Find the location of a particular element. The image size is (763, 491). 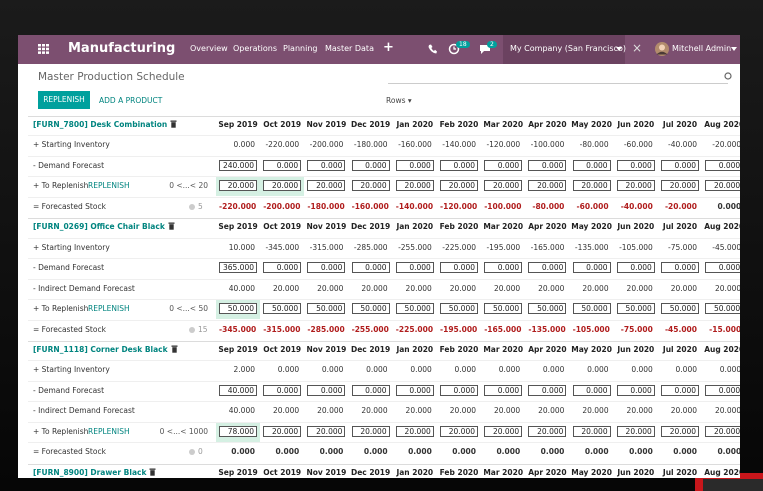

user-name: Mitchell Admin is located at coordinates (702, 48).